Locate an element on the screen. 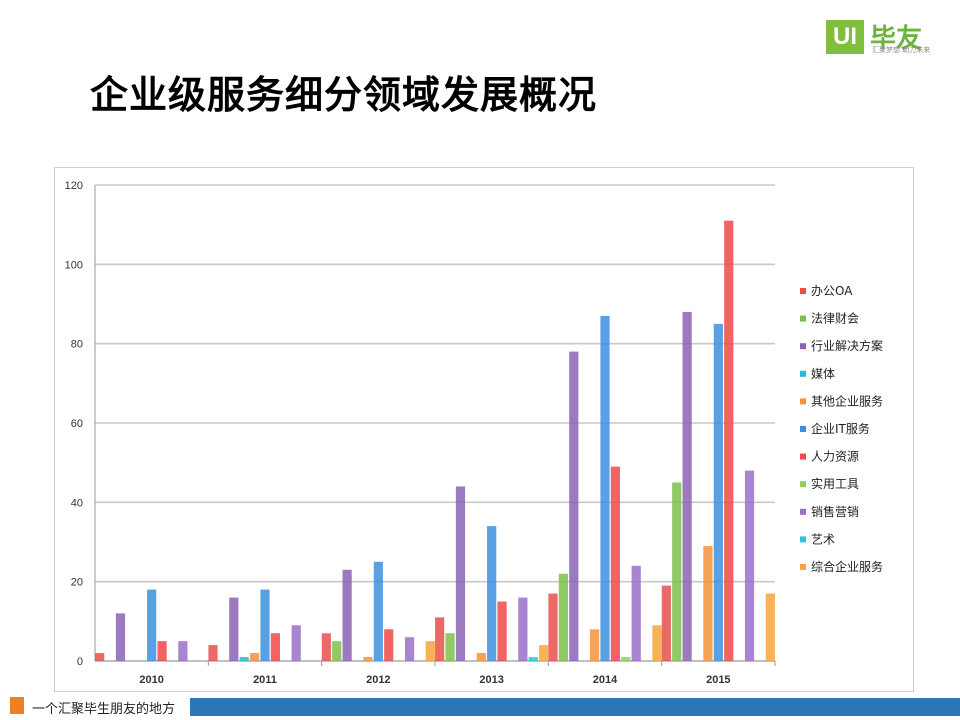 This screenshot has width=960, height=720. y-tick-label: 120 is located at coordinates (74, 186).